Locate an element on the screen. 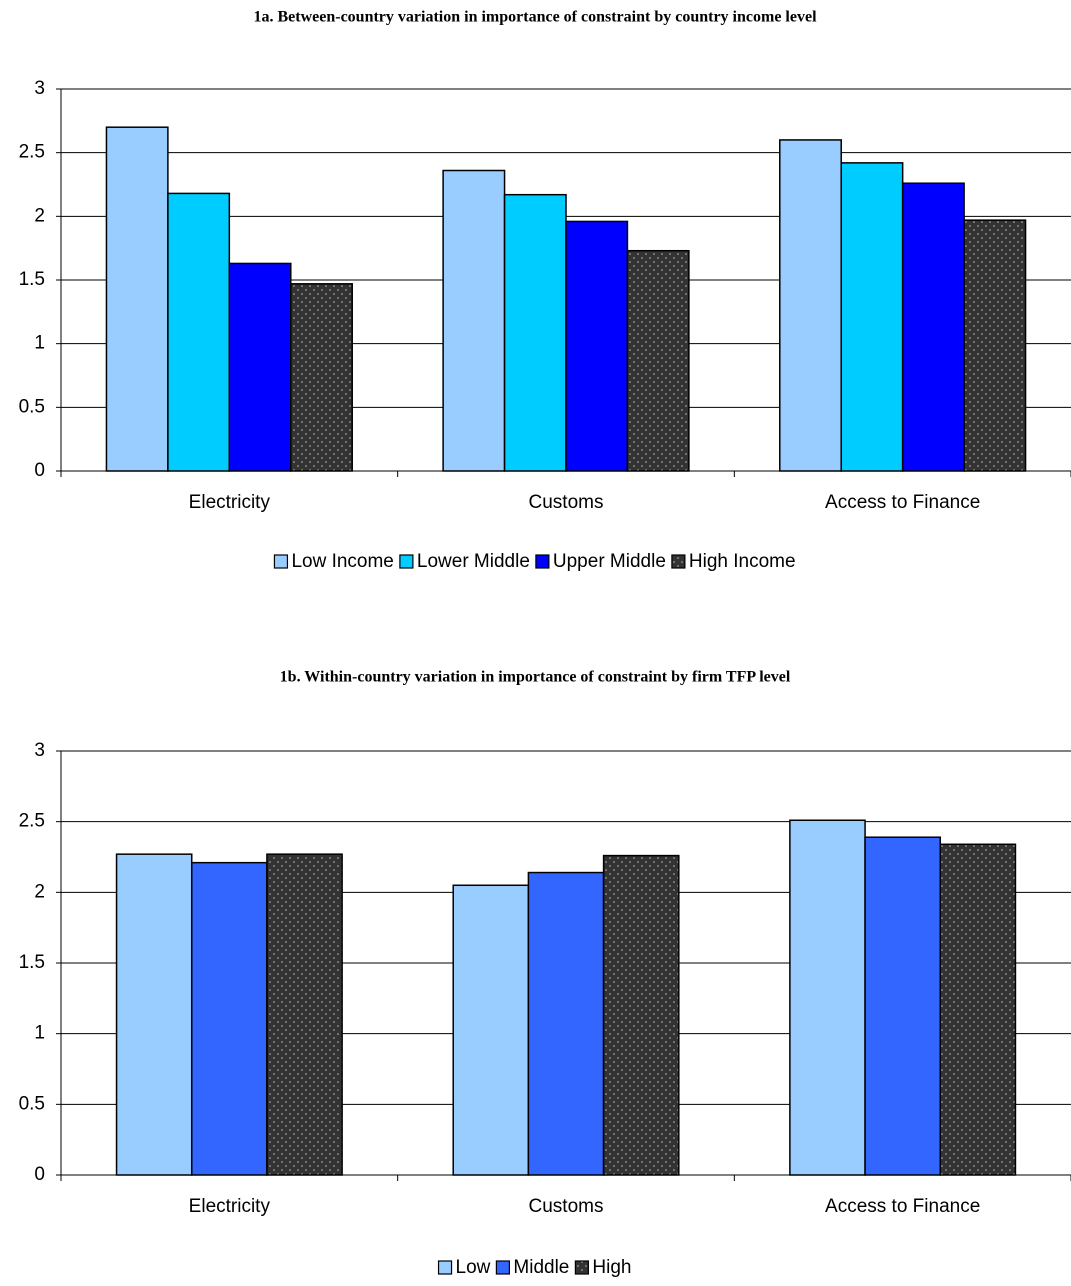 The height and width of the screenshot is (1286, 1071). legend-label: High Income is located at coordinates (742, 561).